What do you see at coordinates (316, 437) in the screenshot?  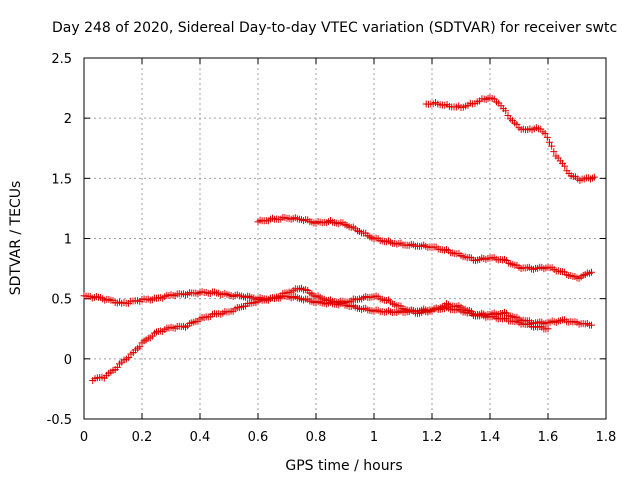 I see `x-tick-label: 0.8` at bounding box center [316, 437].